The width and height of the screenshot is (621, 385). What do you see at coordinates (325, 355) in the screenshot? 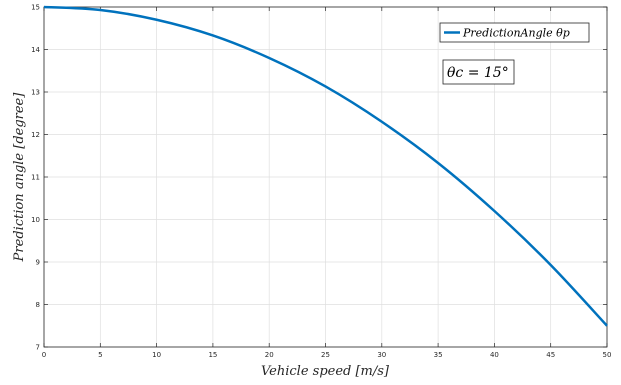
I see `x-tick-label: 25` at bounding box center [325, 355].